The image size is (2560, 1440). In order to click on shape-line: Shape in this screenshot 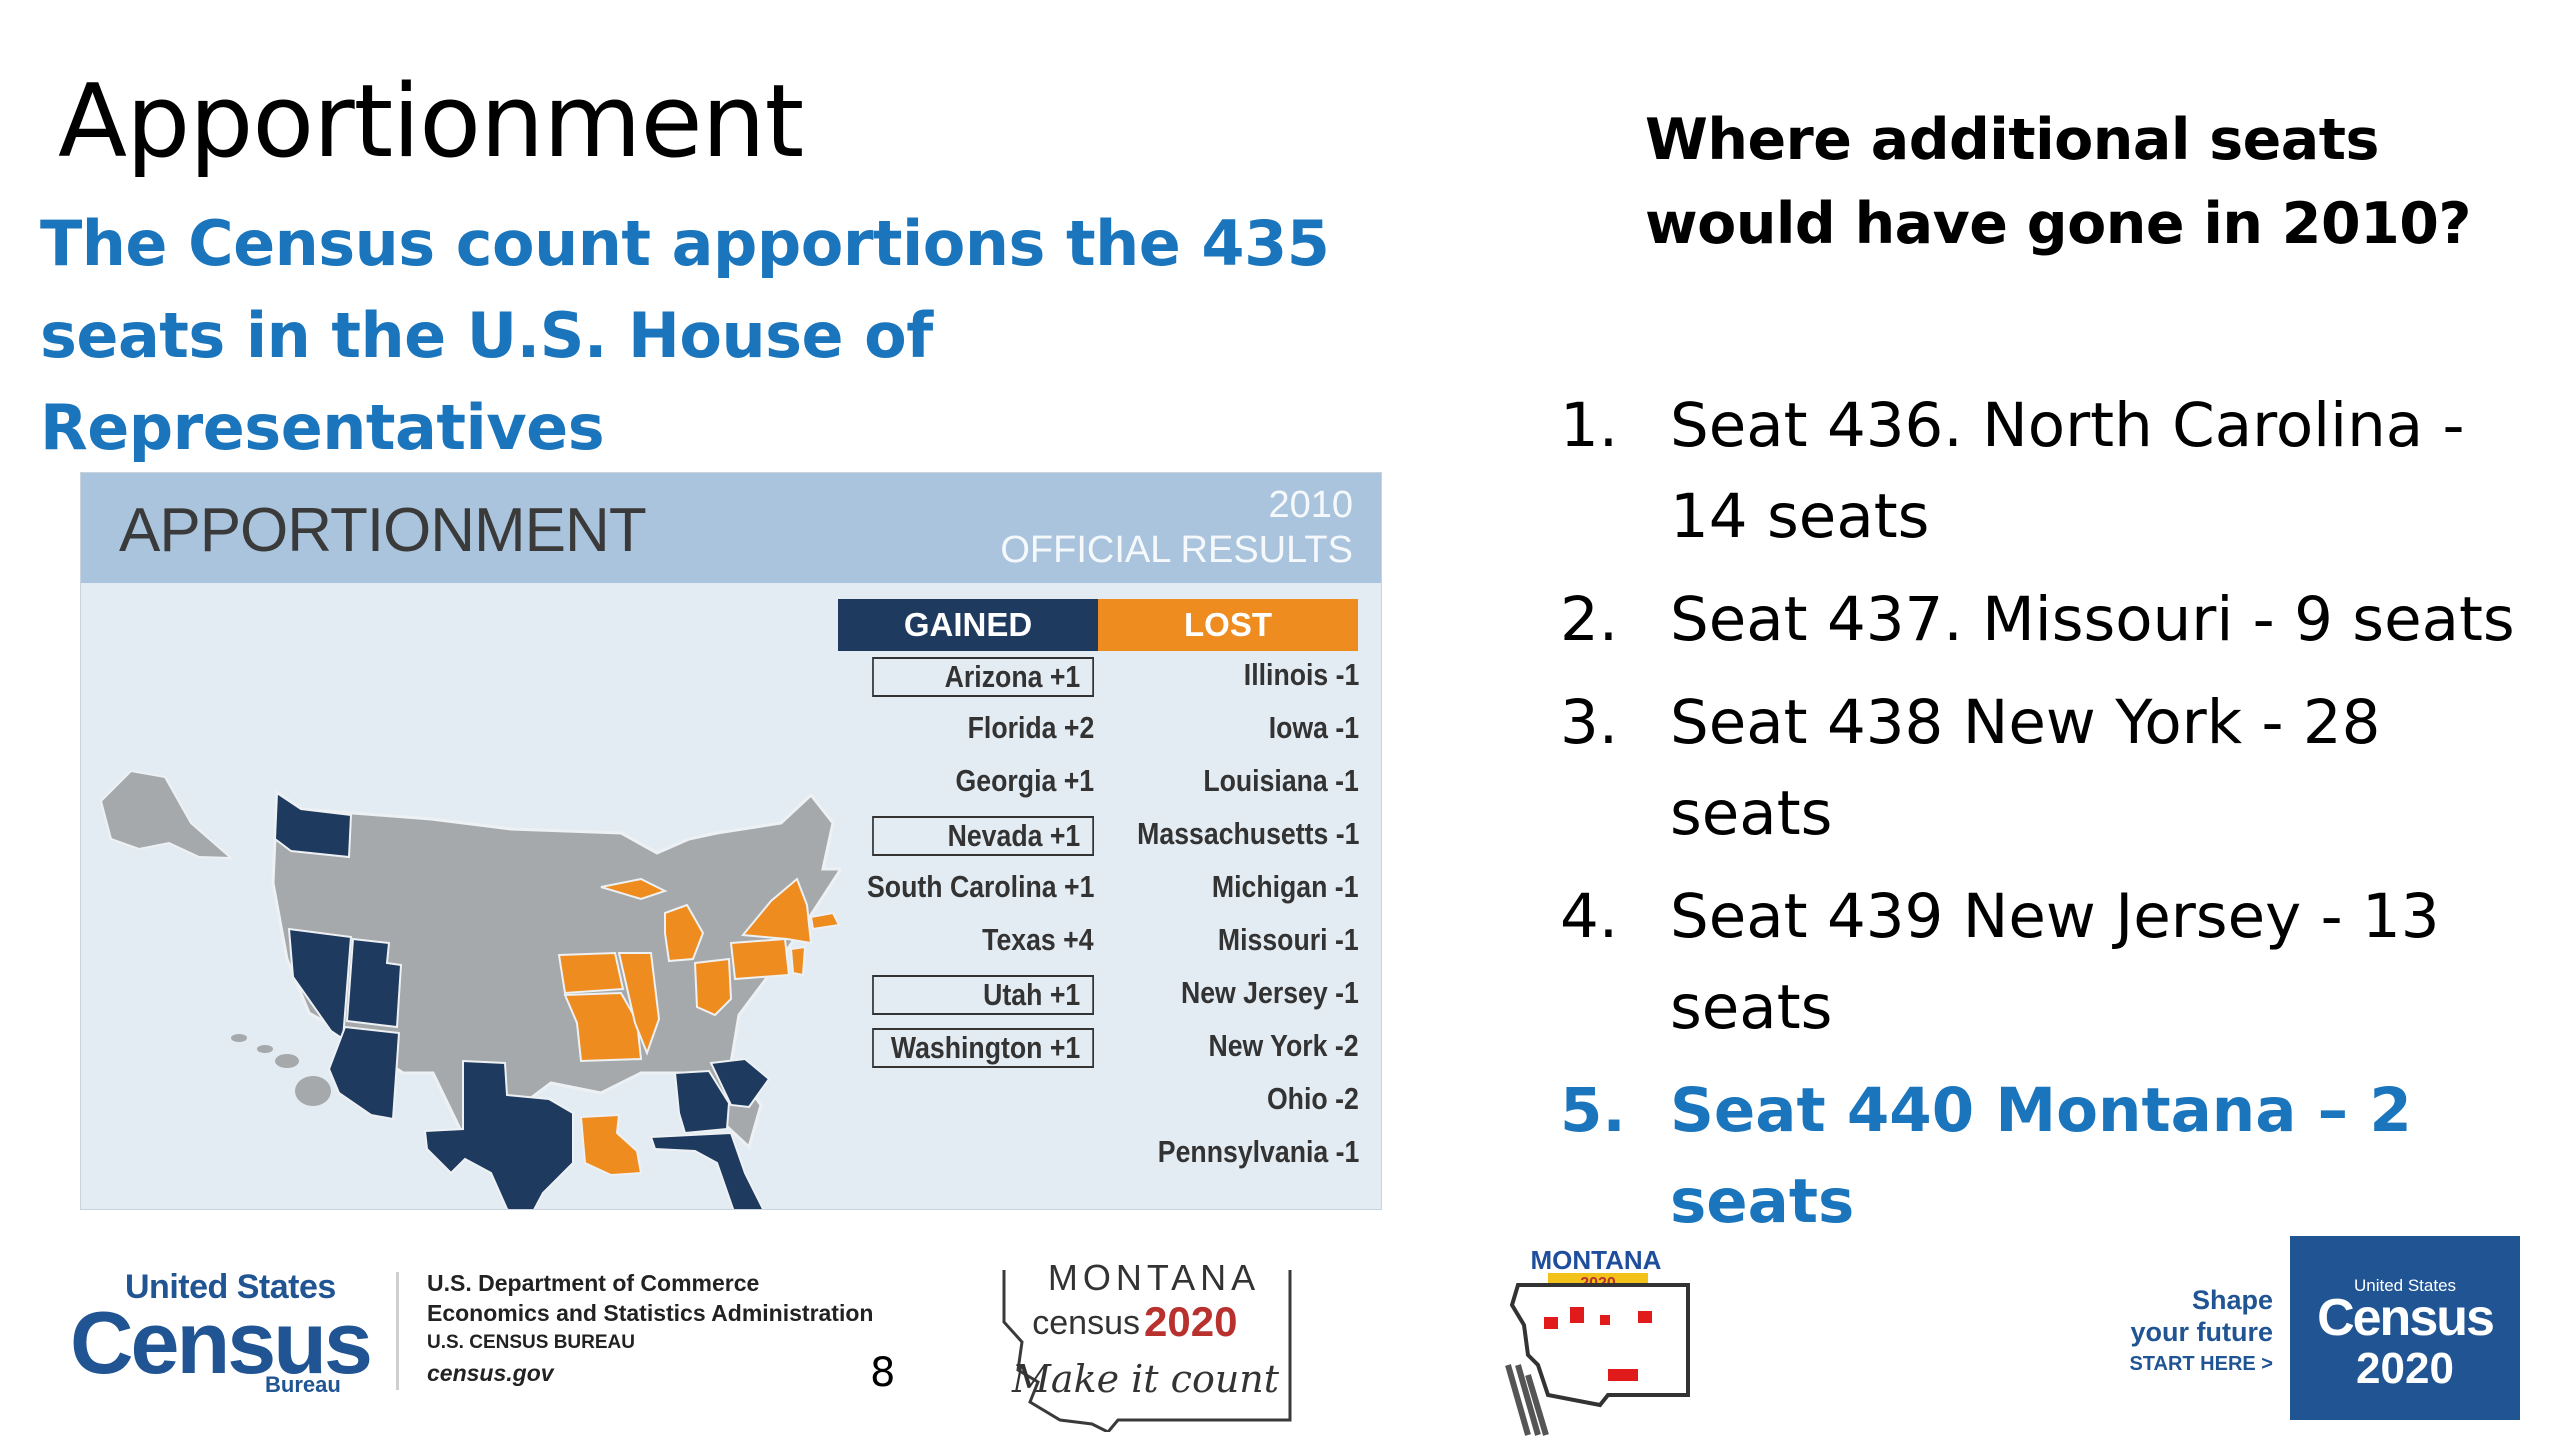, I will do `click(2232, 1300)`.